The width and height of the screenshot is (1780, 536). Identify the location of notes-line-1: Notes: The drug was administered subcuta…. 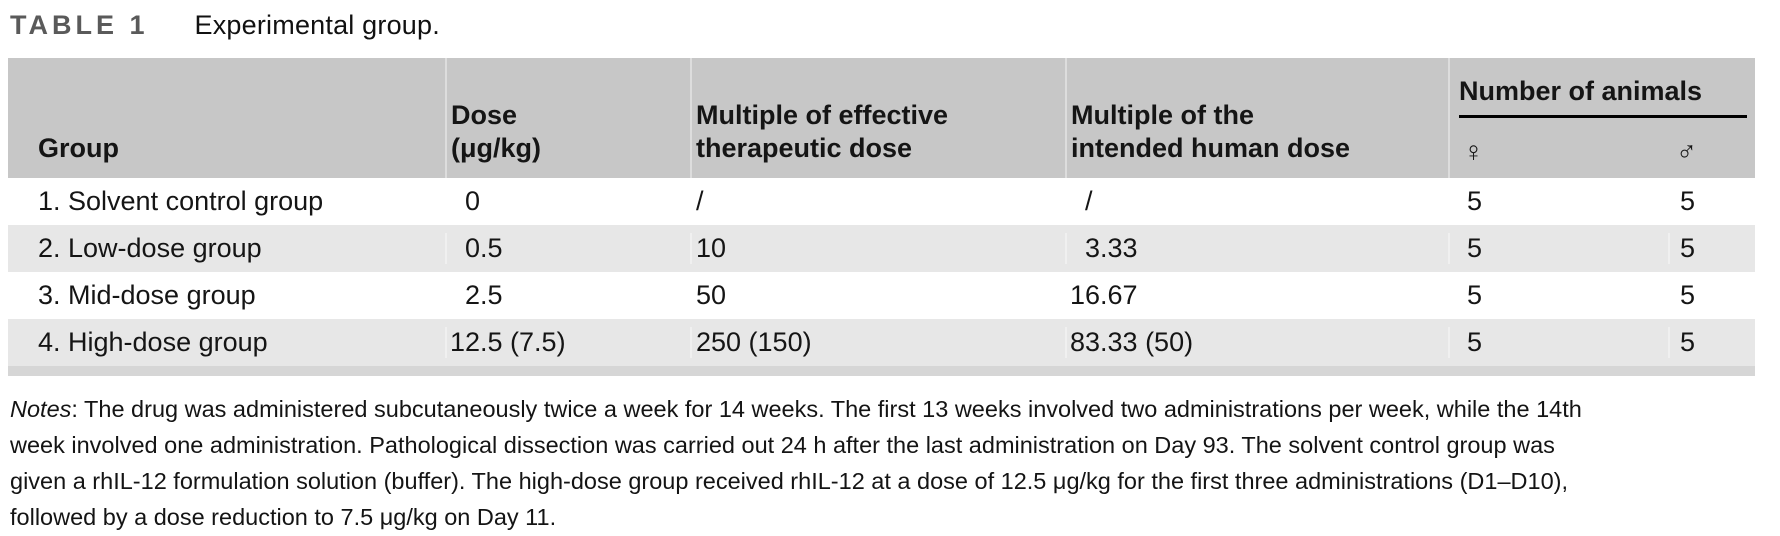
(890, 409).